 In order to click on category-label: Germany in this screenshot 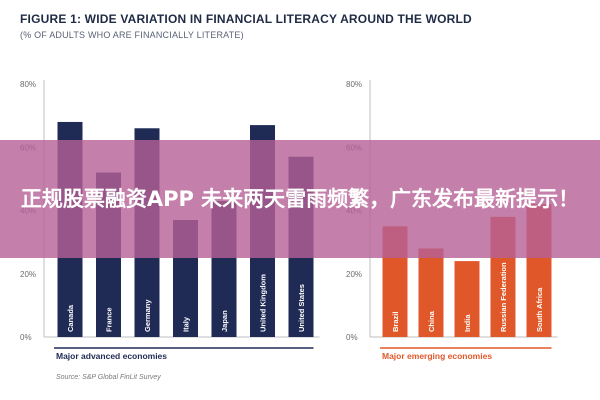, I will do `click(147, 315)`.